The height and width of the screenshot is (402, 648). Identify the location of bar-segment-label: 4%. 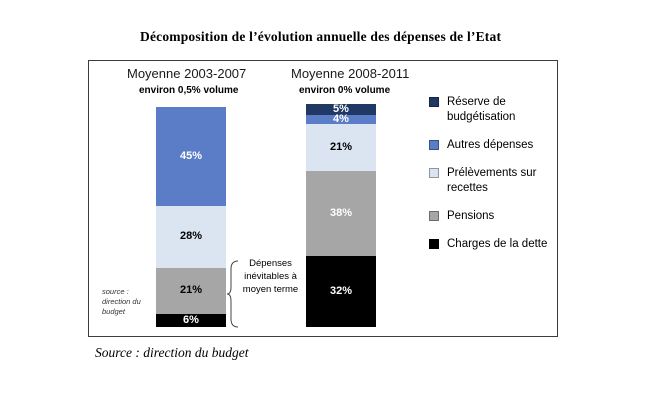
(341, 119).